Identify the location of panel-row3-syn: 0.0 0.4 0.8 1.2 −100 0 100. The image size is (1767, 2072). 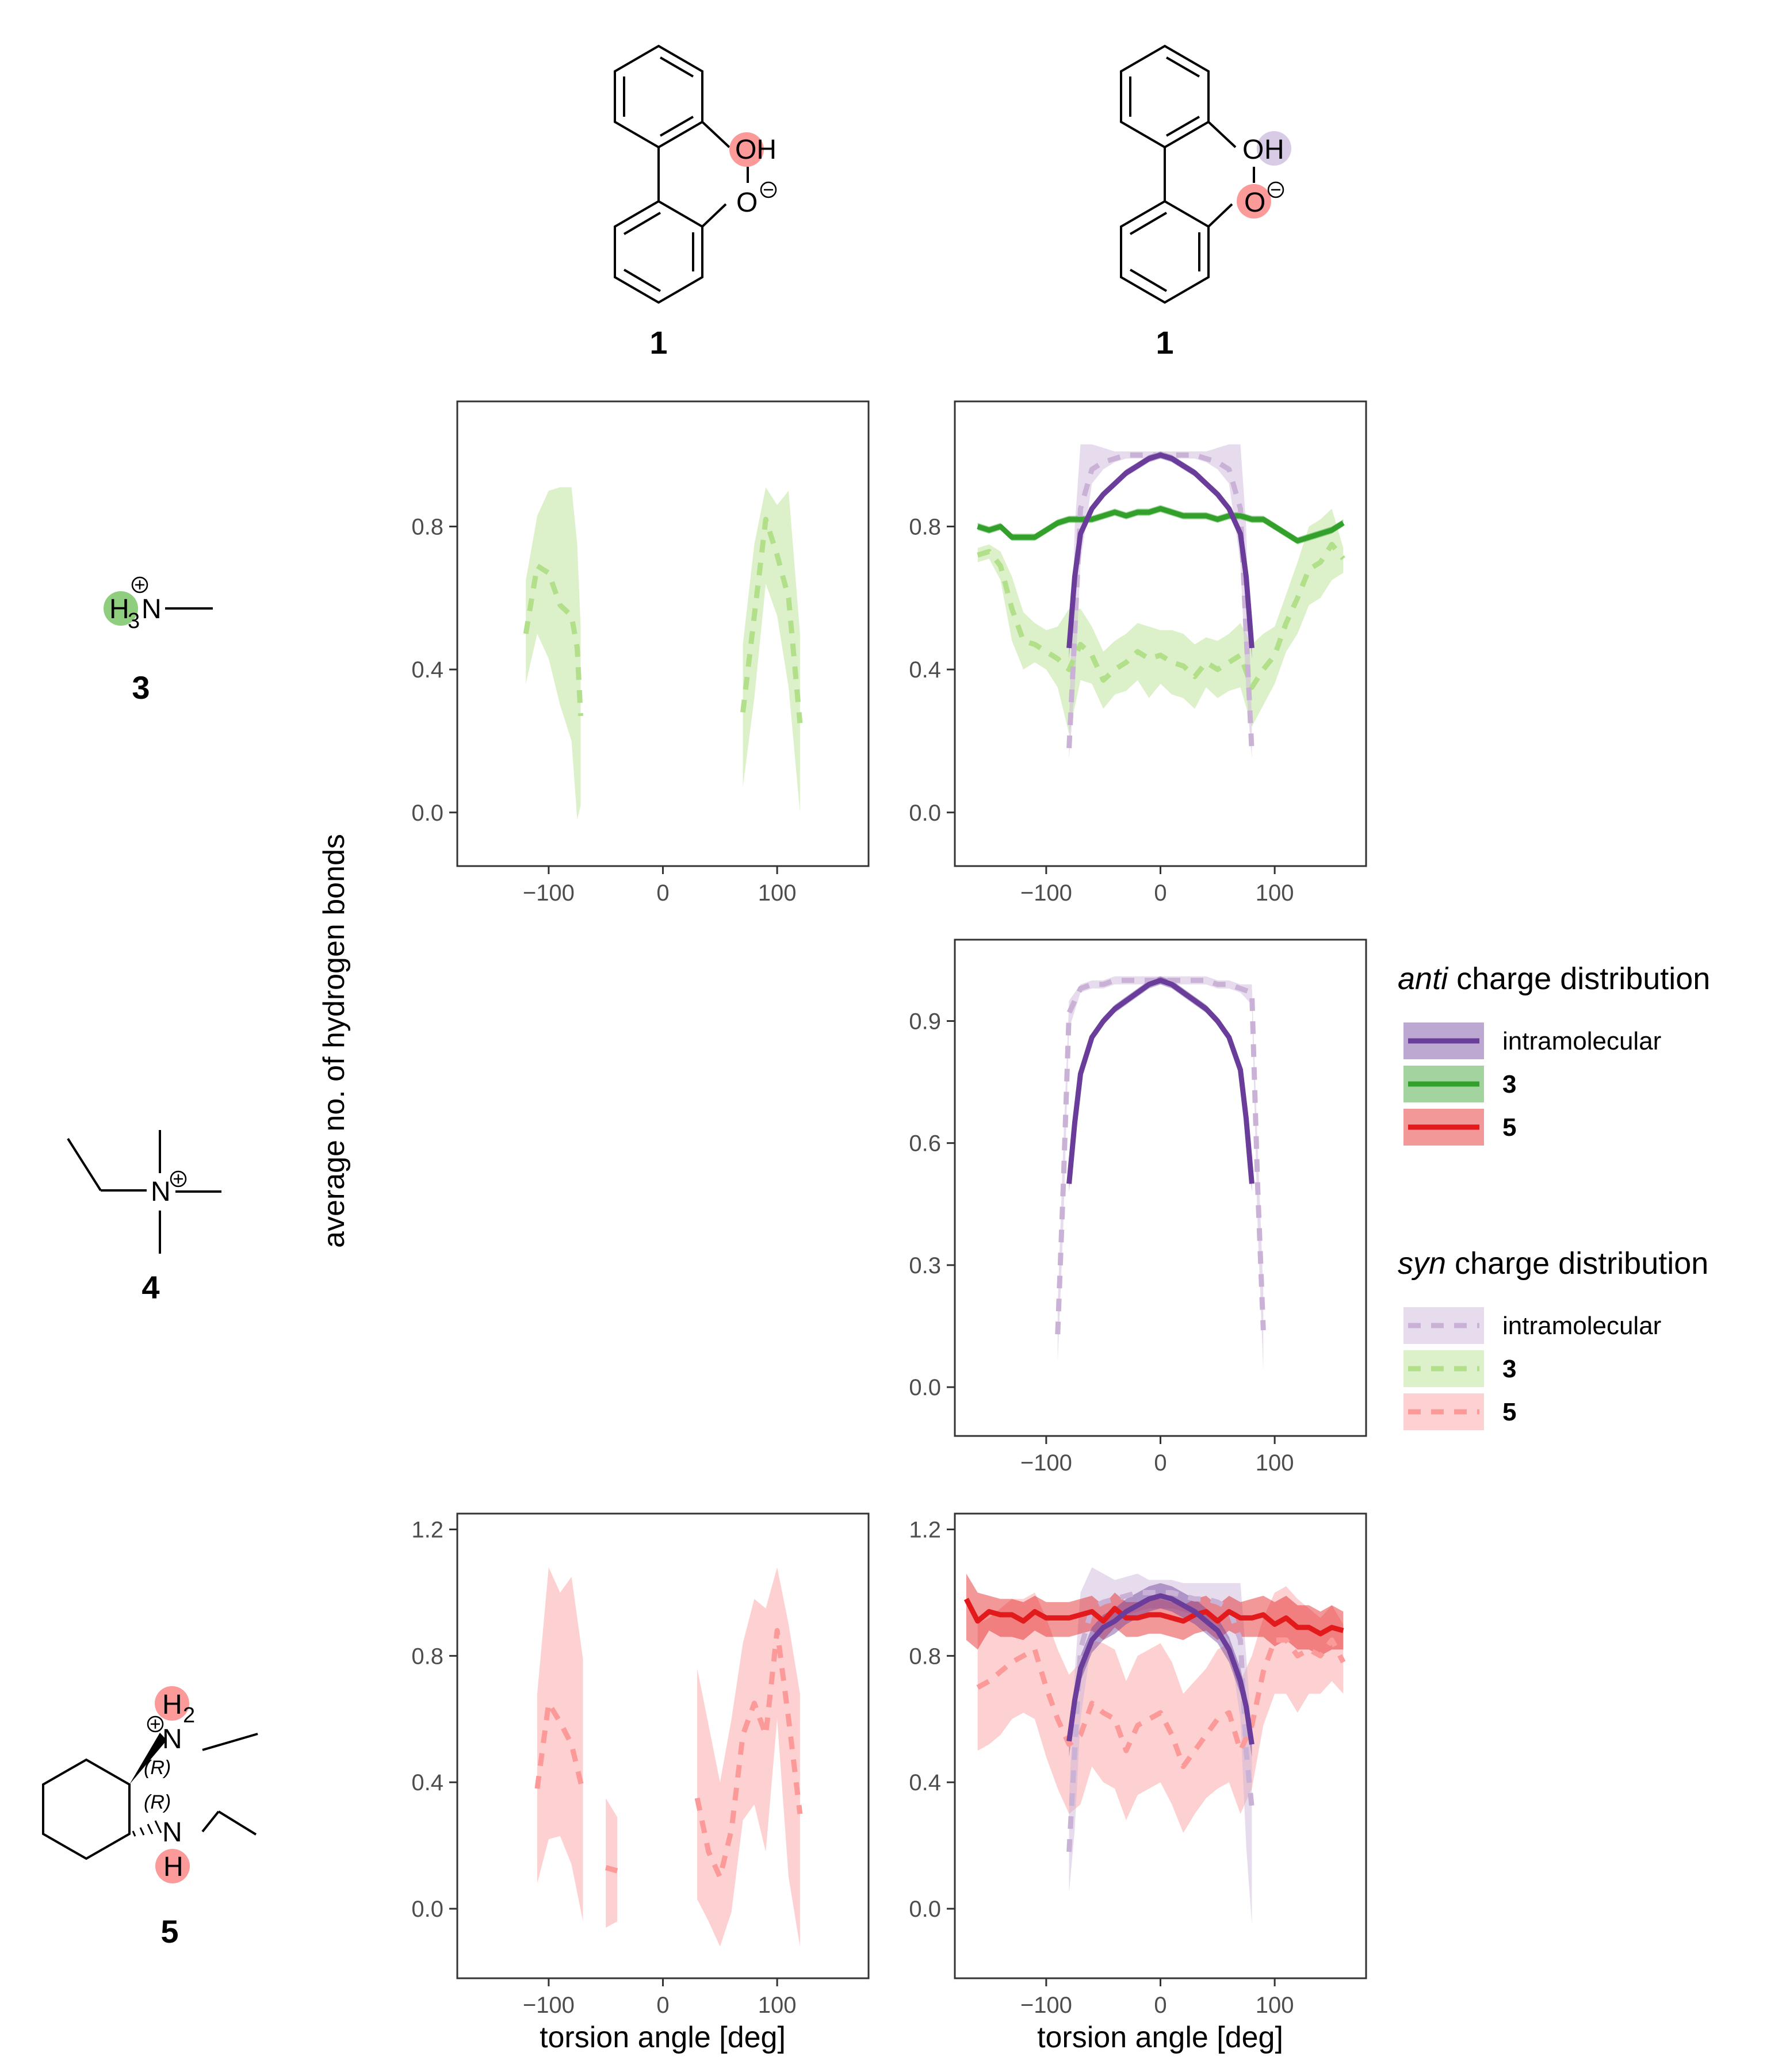
(640, 1765).